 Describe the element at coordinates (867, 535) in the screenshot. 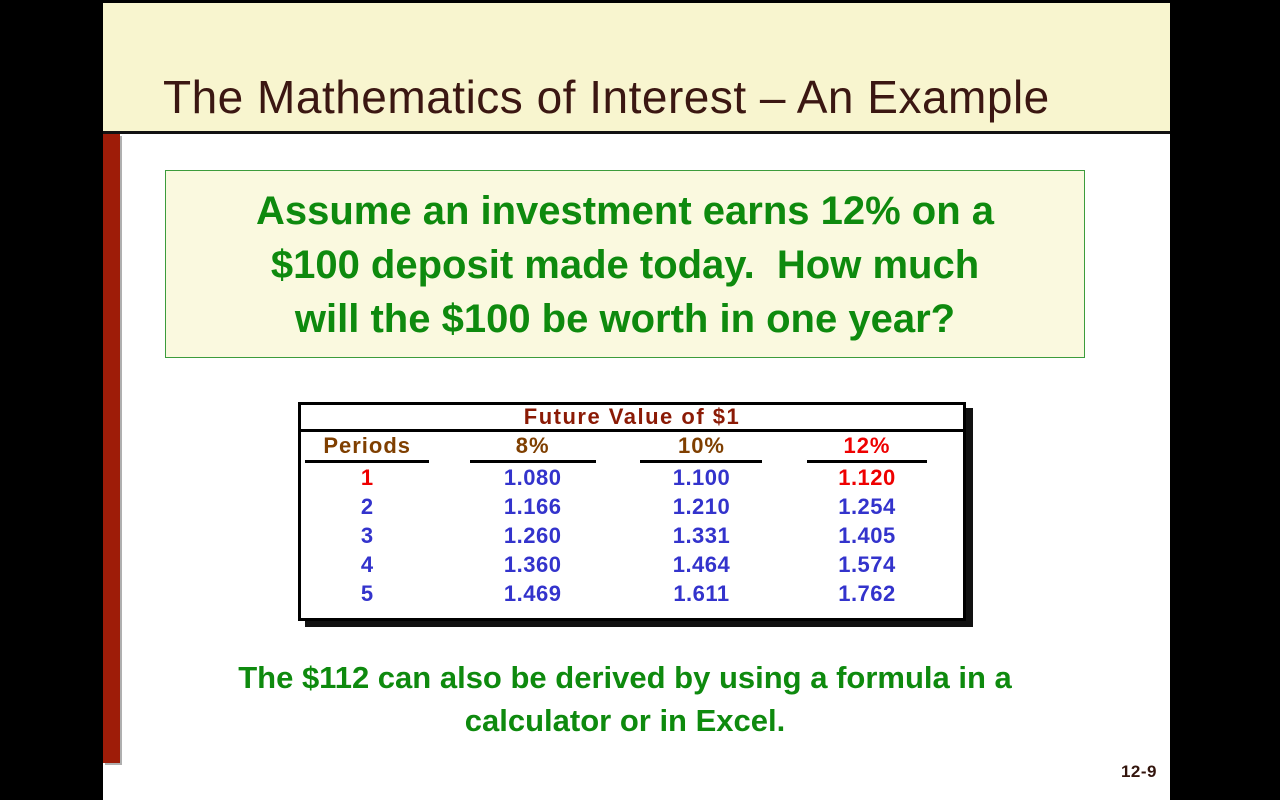

I see `cell-12pct: 1.405` at that location.